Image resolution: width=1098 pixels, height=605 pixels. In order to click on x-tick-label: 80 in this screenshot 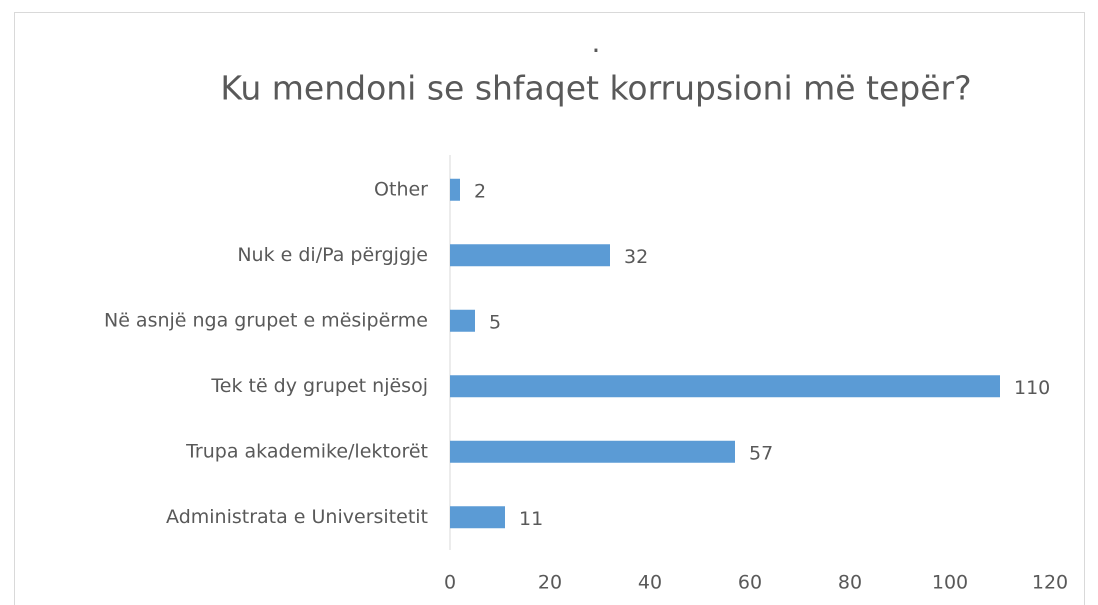, I will do `click(850, 583)`.